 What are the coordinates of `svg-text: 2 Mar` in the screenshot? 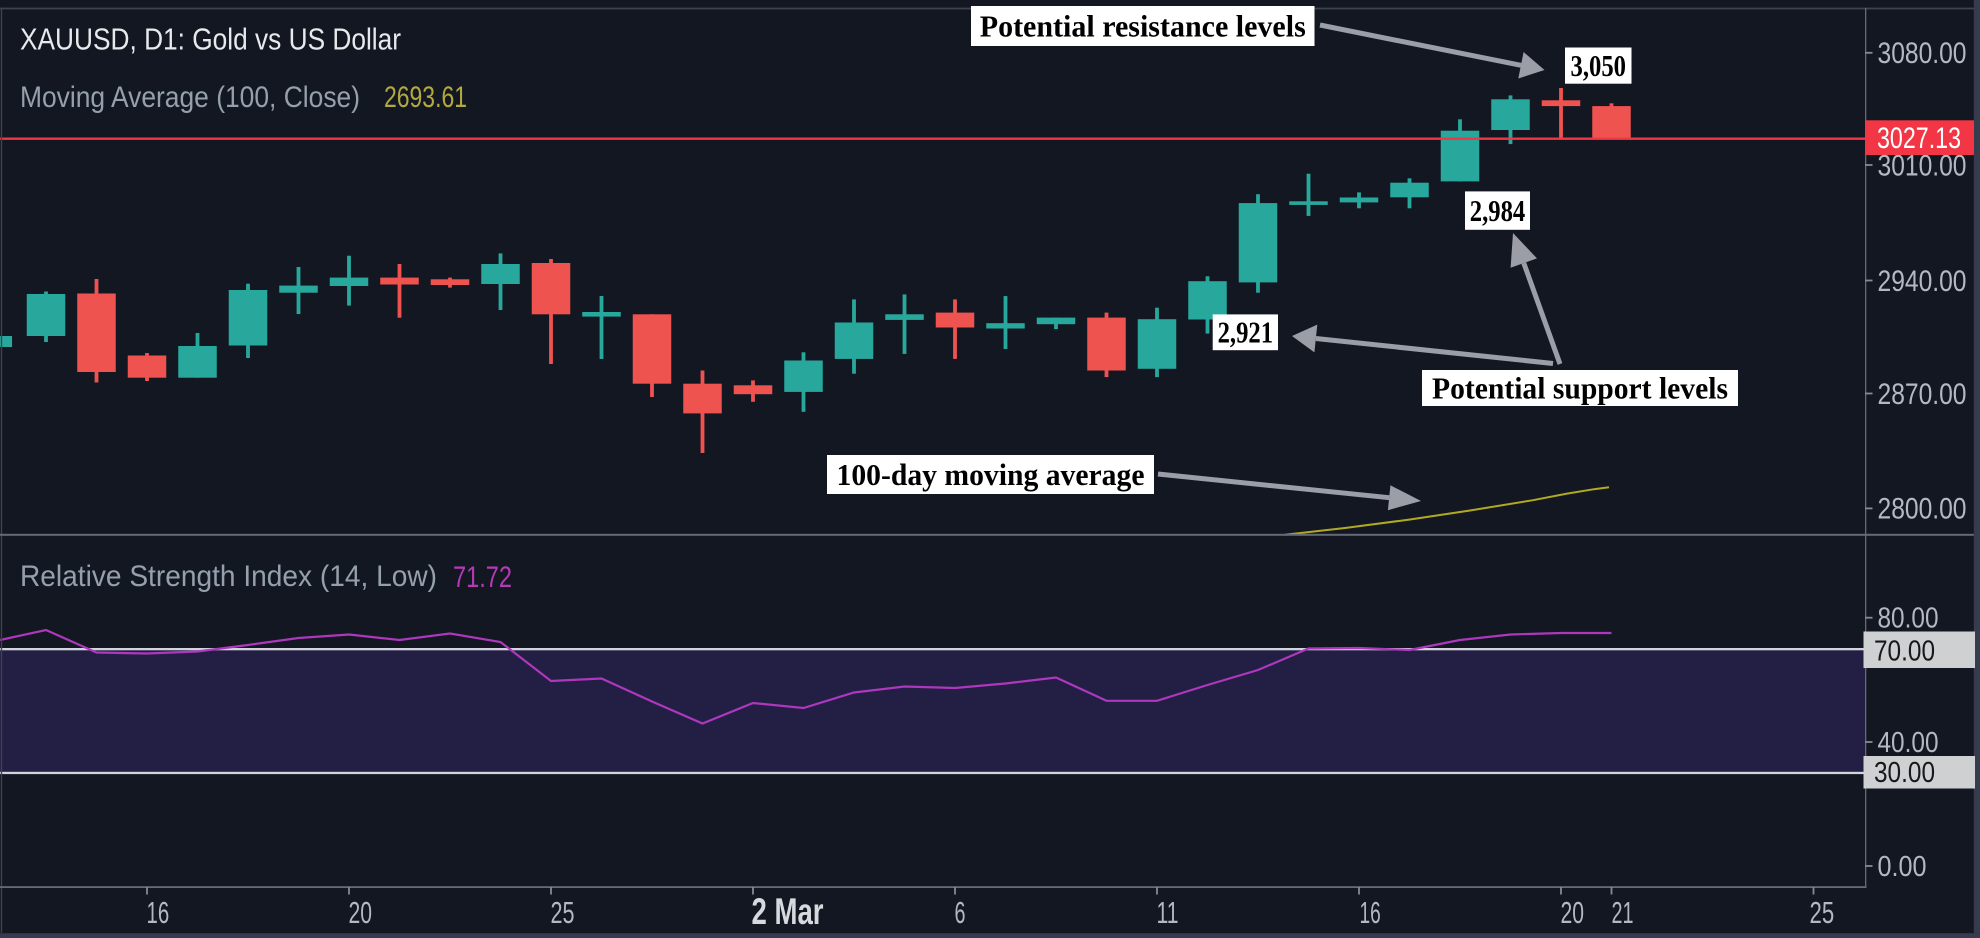 It's located at (788, 911).